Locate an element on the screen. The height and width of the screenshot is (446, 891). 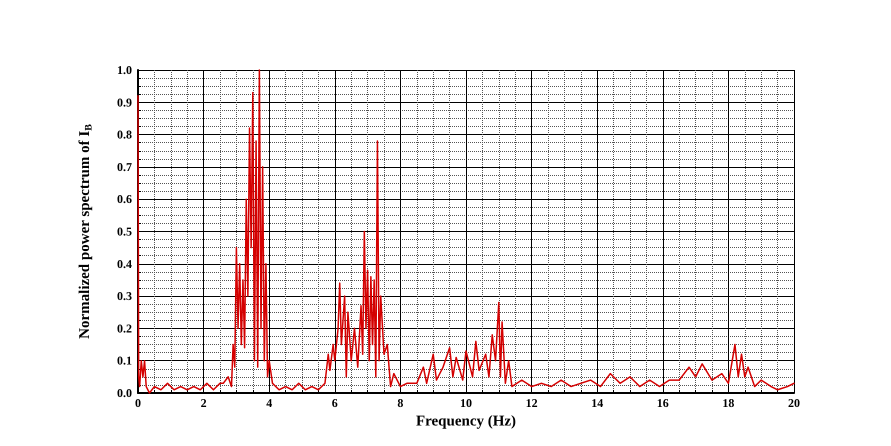
y-tick-label: 1.0 is located at coordinates (124, 70).